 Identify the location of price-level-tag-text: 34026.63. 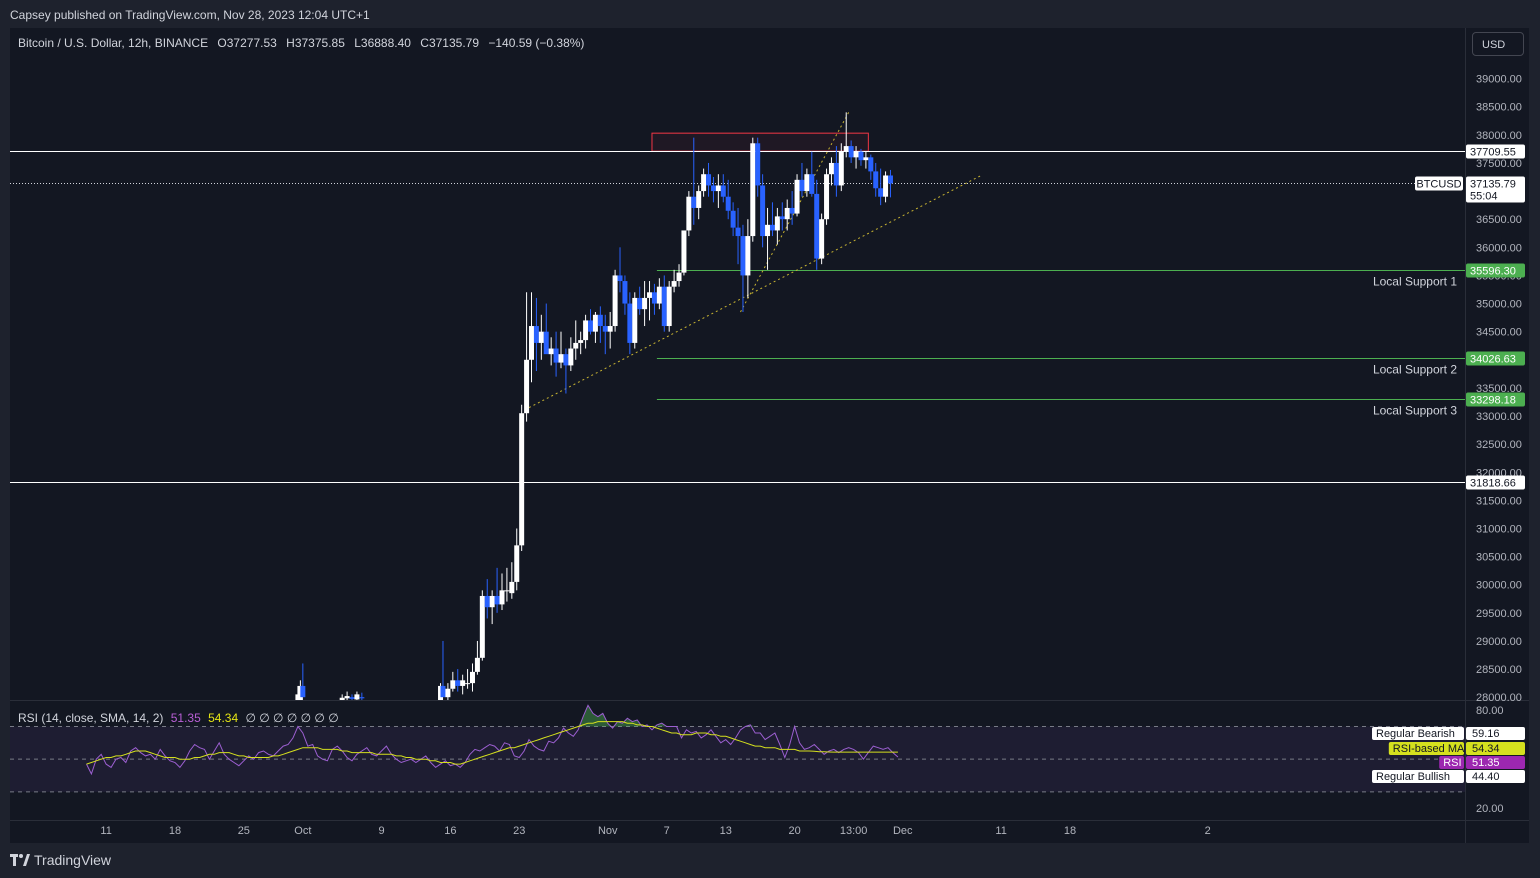
(1493, 360).